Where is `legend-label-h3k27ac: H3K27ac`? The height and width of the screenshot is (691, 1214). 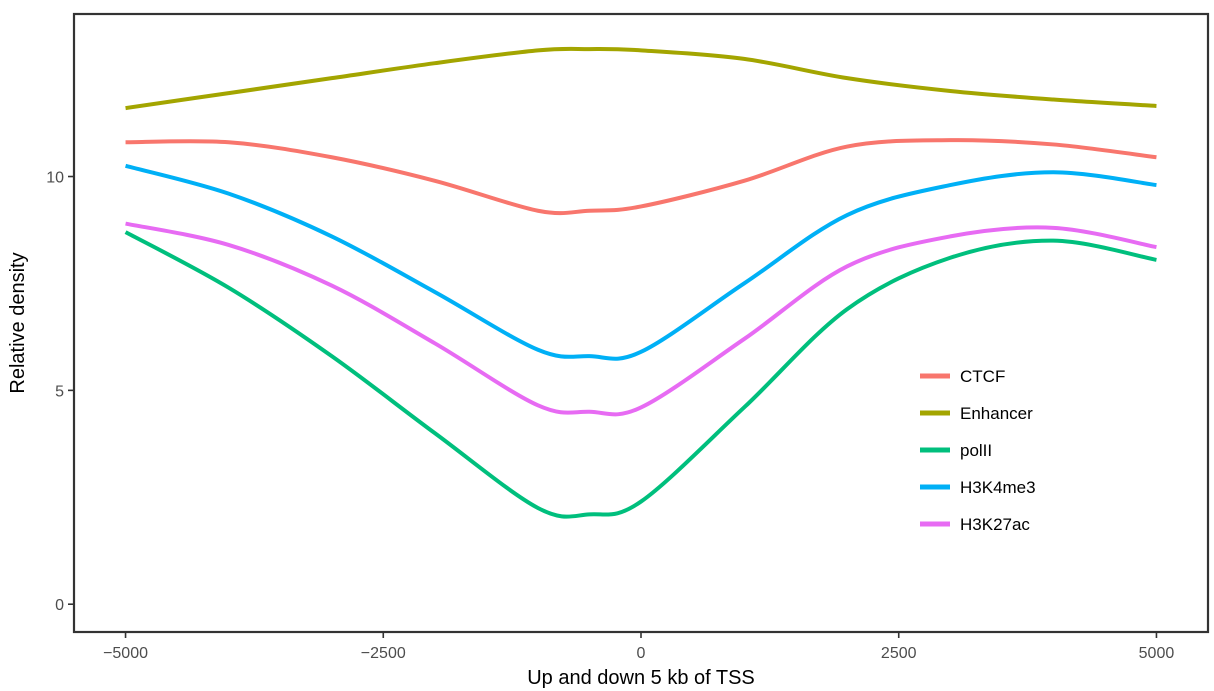
legend-label-h3k27ac: H3K27ac is located at coordinates (995, 524).